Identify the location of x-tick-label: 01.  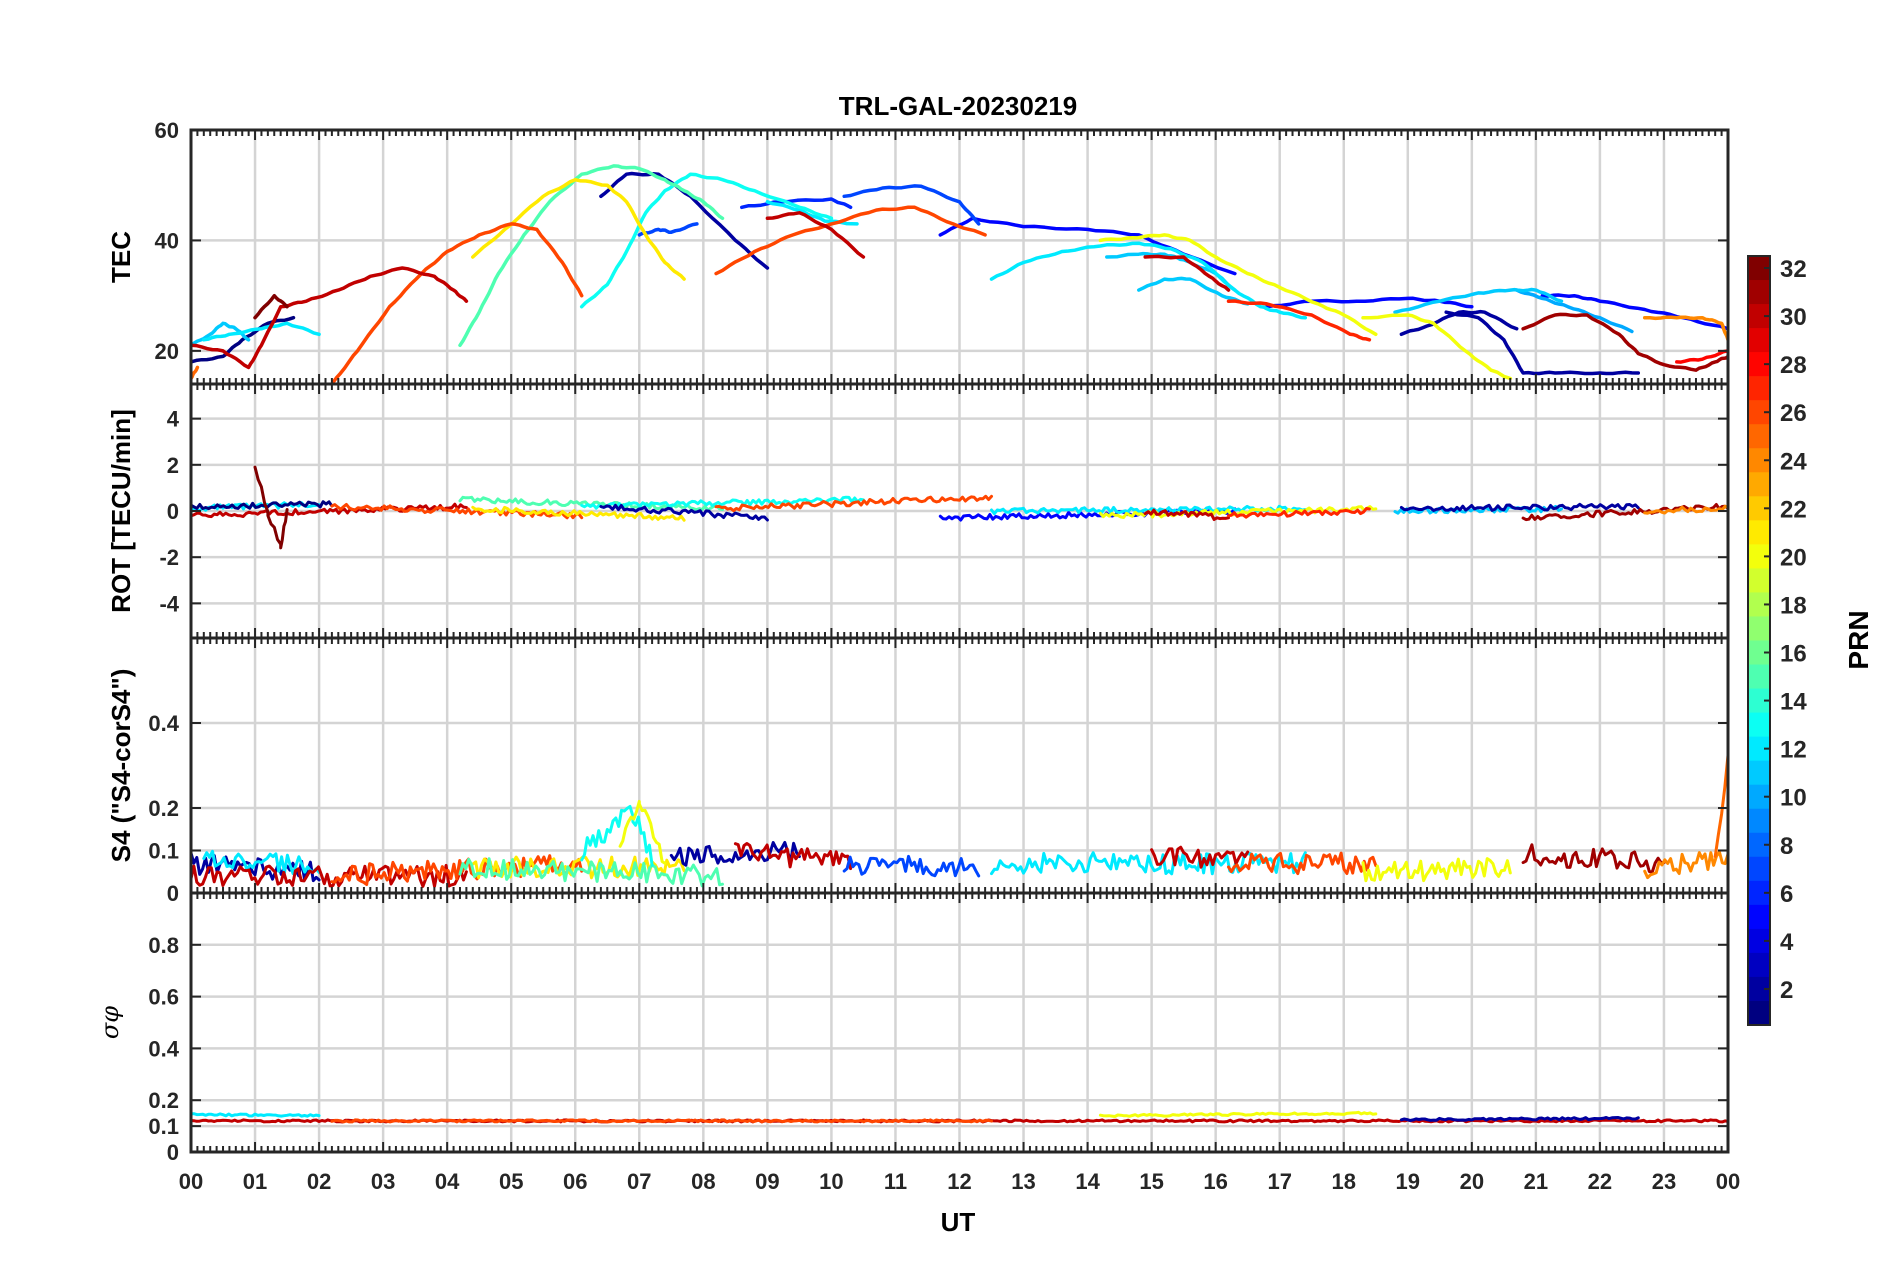
(255, 1181).